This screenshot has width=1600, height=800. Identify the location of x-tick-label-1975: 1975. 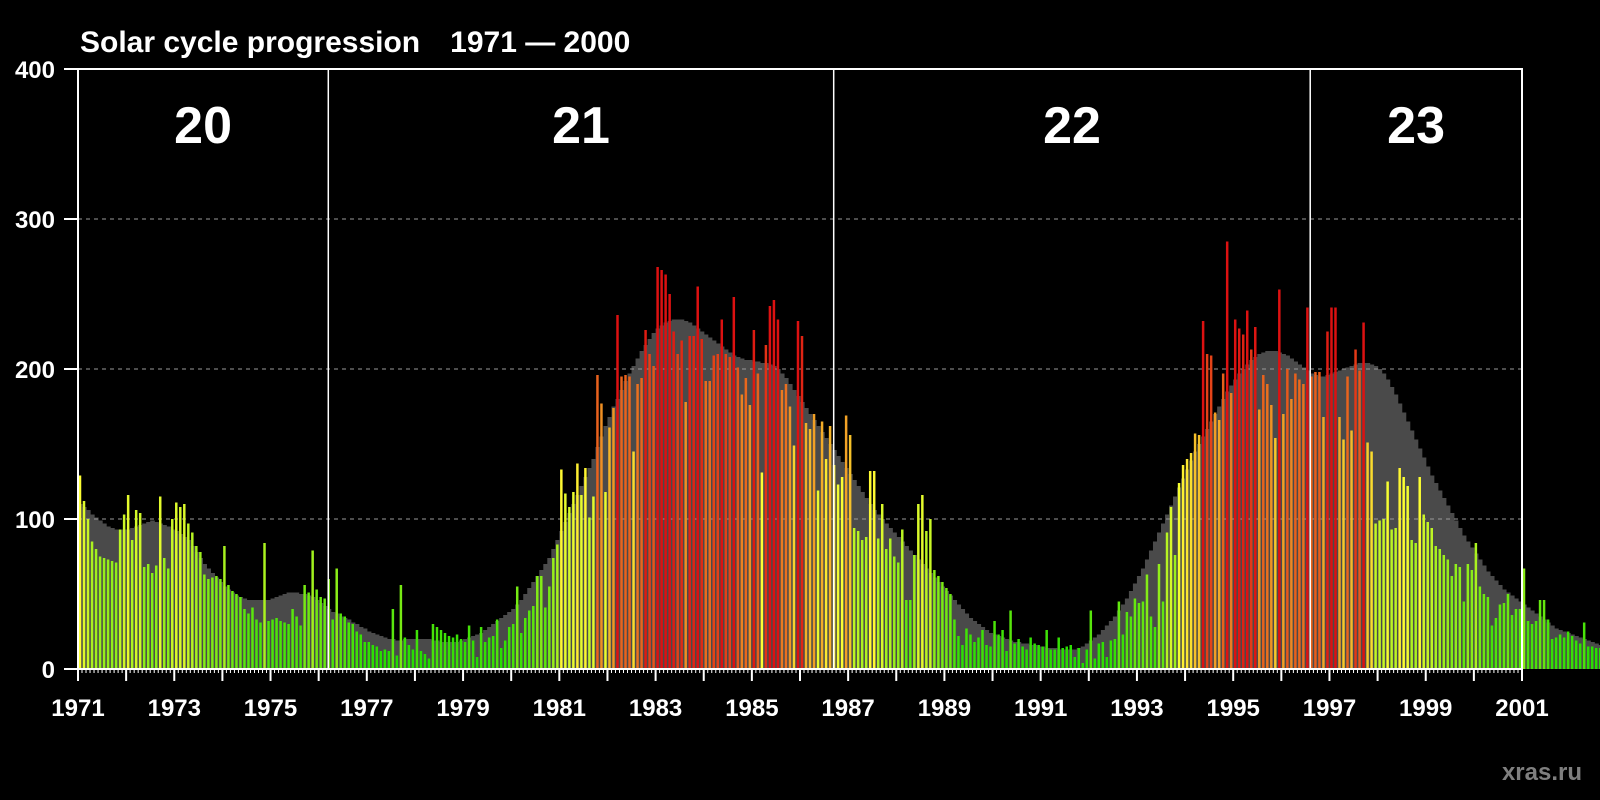
(270, 708).